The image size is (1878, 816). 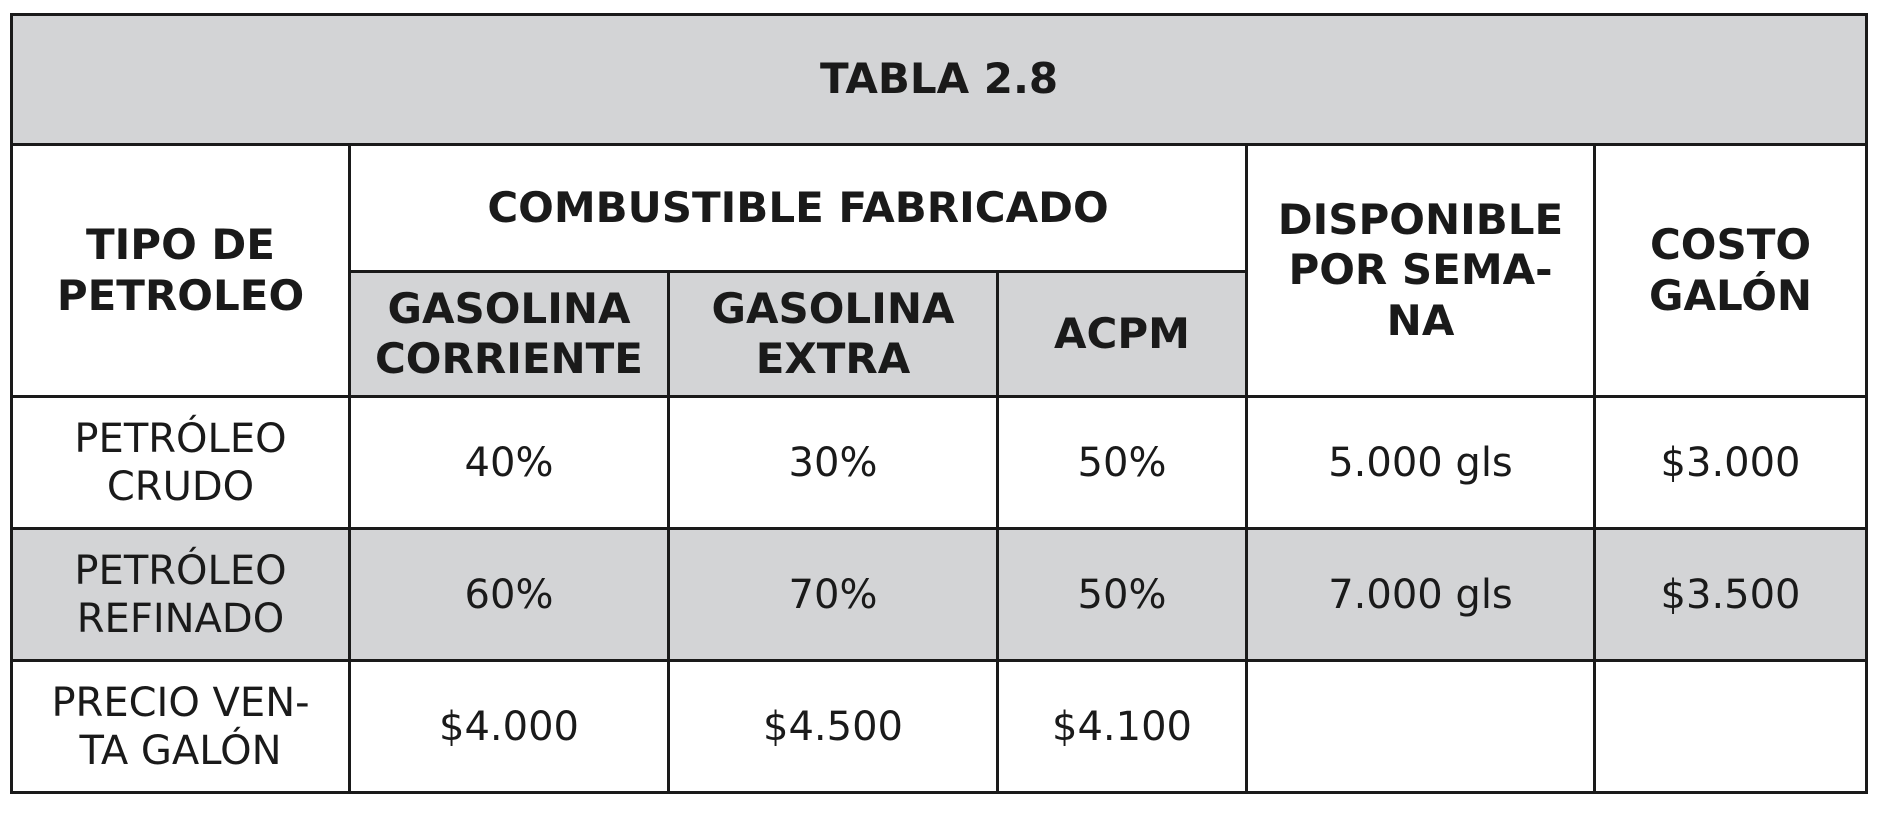 I want to click on header-disponible-line-3: NA, so click(x=1420, y=320).